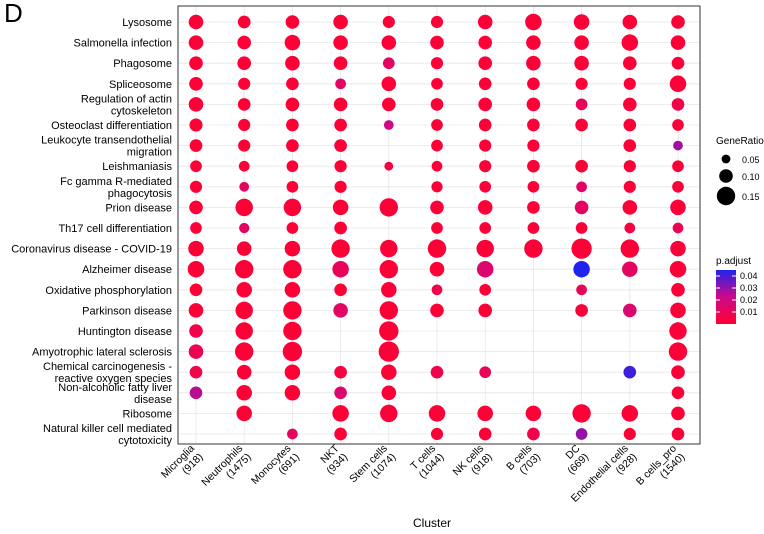 The height and width of the screenshot is (534, 764). Describe the element at coordinates (740, 141) in the screenshot. I see `size-legend-title: GeneRatio` at that location.